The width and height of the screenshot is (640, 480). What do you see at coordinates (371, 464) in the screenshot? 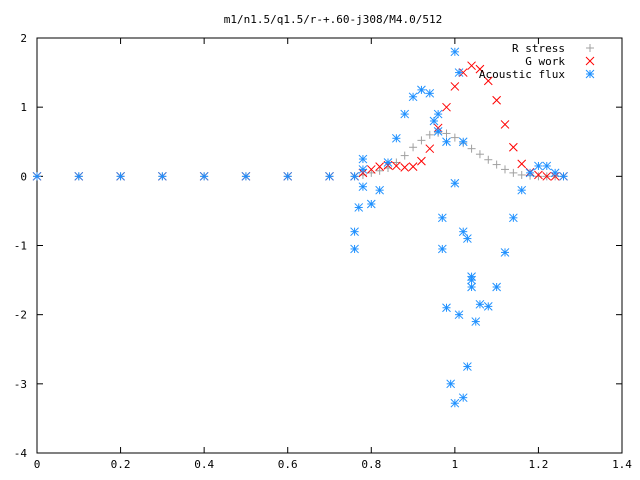
I see `x-tick-label: 0.8` at bounding box center [371, 464].